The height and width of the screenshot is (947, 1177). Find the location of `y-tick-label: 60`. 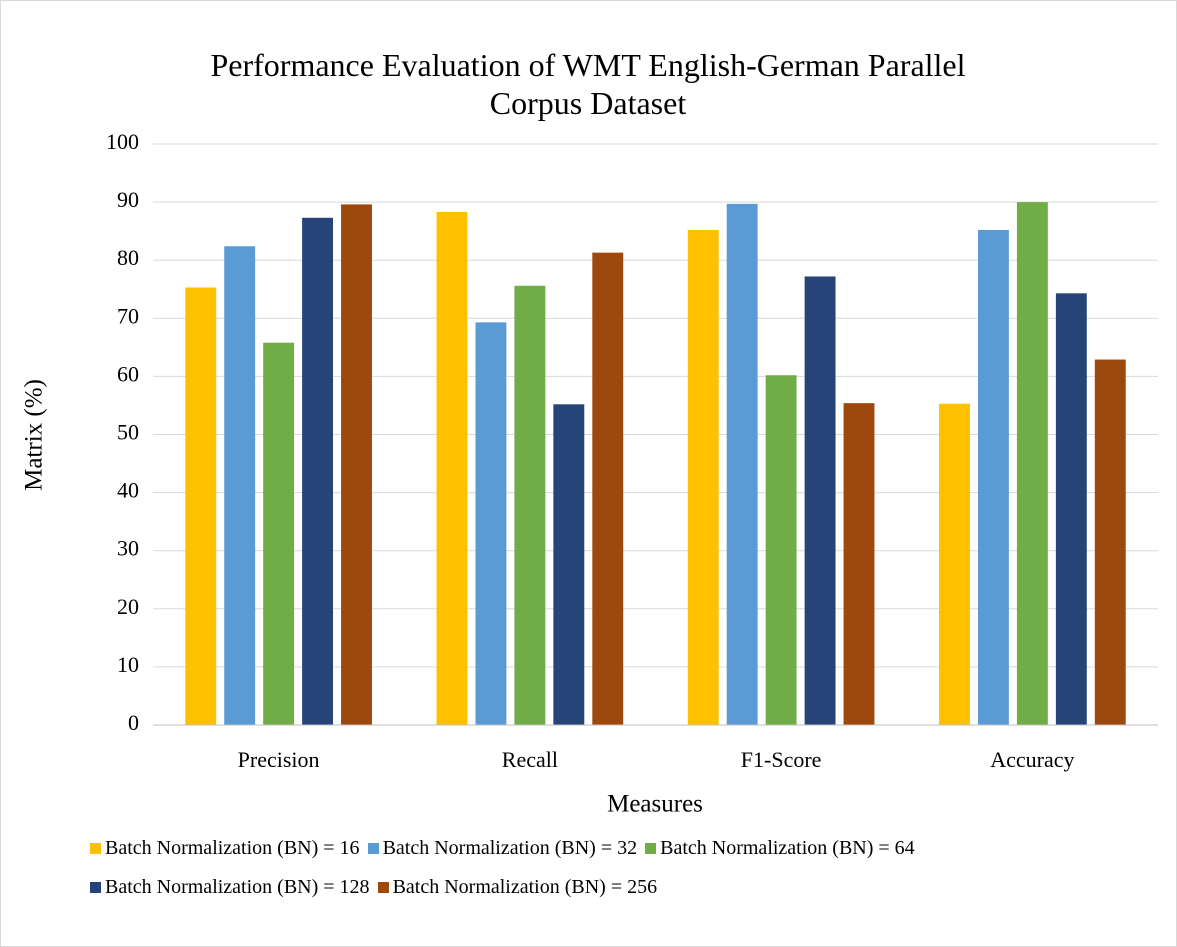

y-tick-label: 60 is located at coordinates (128, 373).